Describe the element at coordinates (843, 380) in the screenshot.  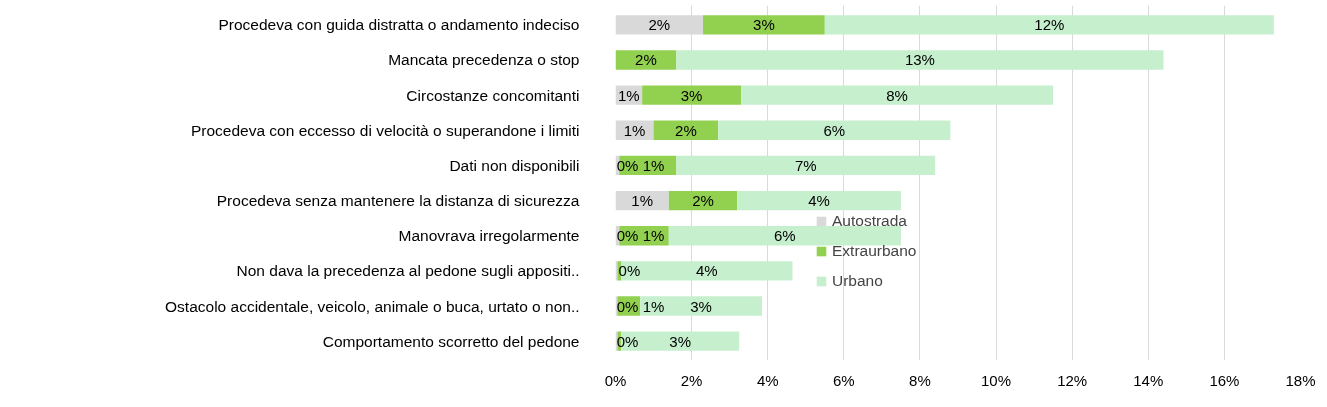
I see `x-tick-label: 6%` at that location.